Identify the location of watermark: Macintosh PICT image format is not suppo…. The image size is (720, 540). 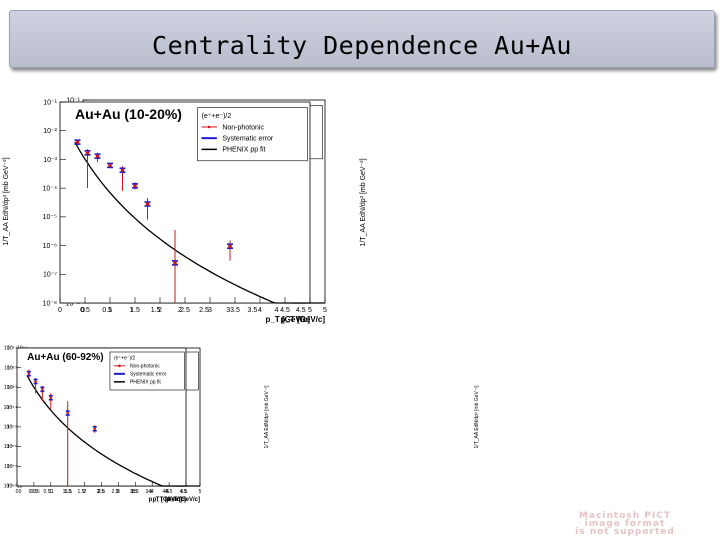
(625, 524).